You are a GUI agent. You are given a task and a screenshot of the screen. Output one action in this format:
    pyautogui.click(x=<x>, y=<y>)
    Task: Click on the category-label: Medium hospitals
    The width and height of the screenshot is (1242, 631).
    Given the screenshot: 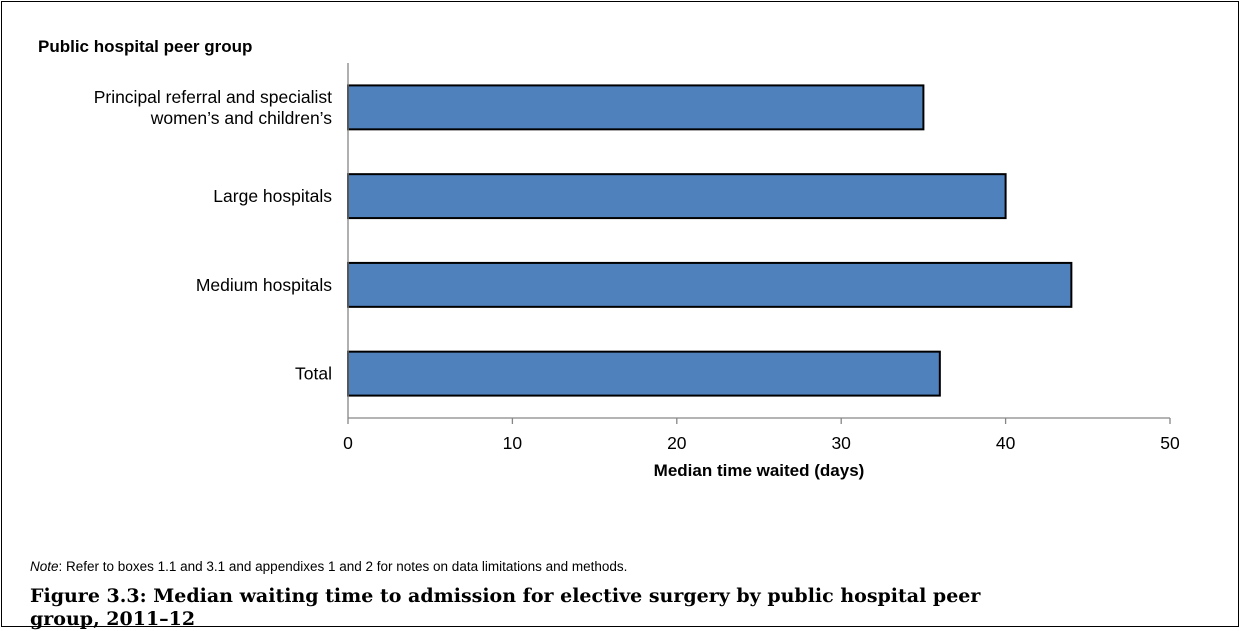 What is the action you would take?
    pyautogui.click(x=264, y=285)
    